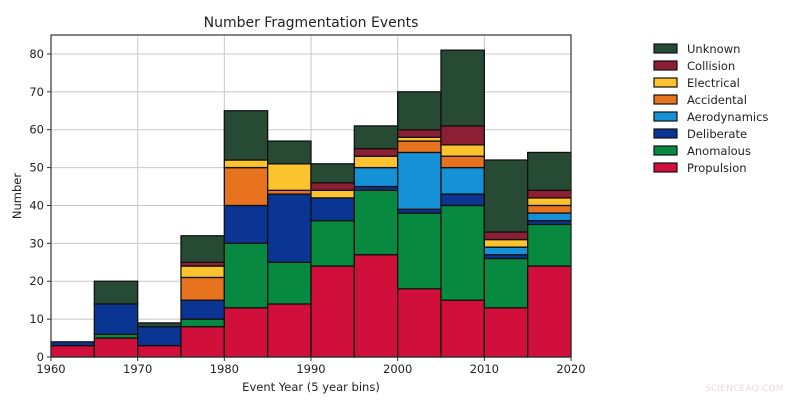  What do you see at coordinates (570, 369) in the screenshot?
I see `x-tick-label: 2020` at bounding box center [570, 369].